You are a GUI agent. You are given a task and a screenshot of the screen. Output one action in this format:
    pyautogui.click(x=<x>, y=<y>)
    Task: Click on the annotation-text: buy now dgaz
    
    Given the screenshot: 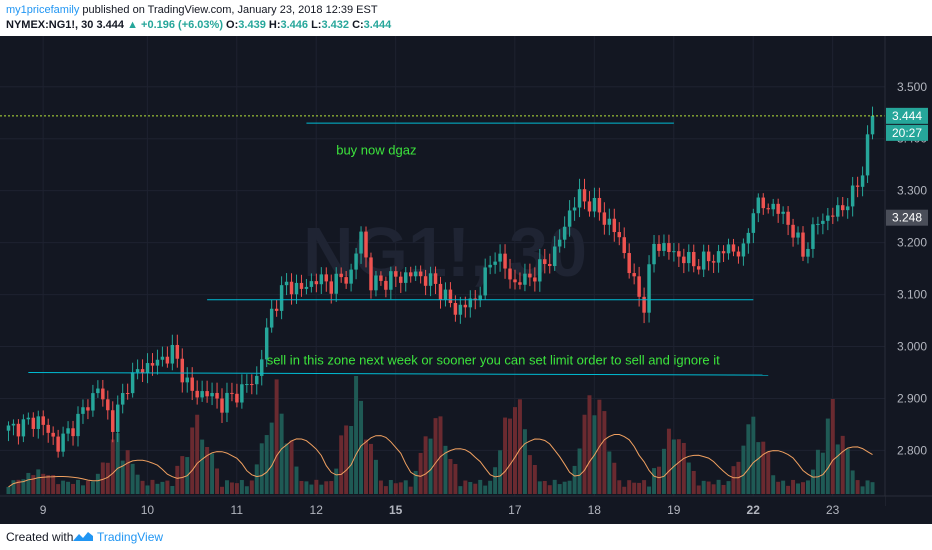 What is the action you would take?
    pyautogui.click(x=376, y=149)
    